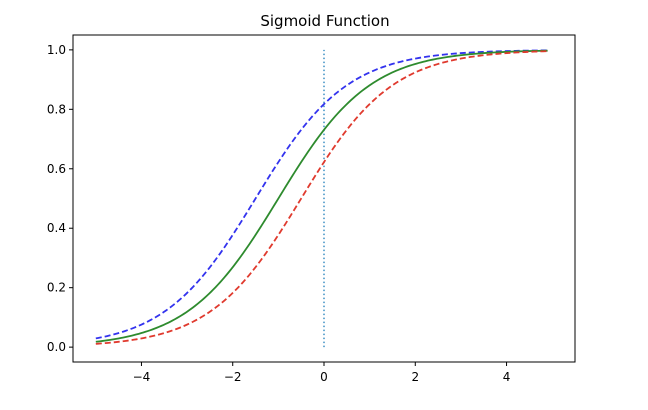 Image resolution: width=648 pixels, height=410 pixels. I want to click on x-tick-label: −4, so click(142, 377).